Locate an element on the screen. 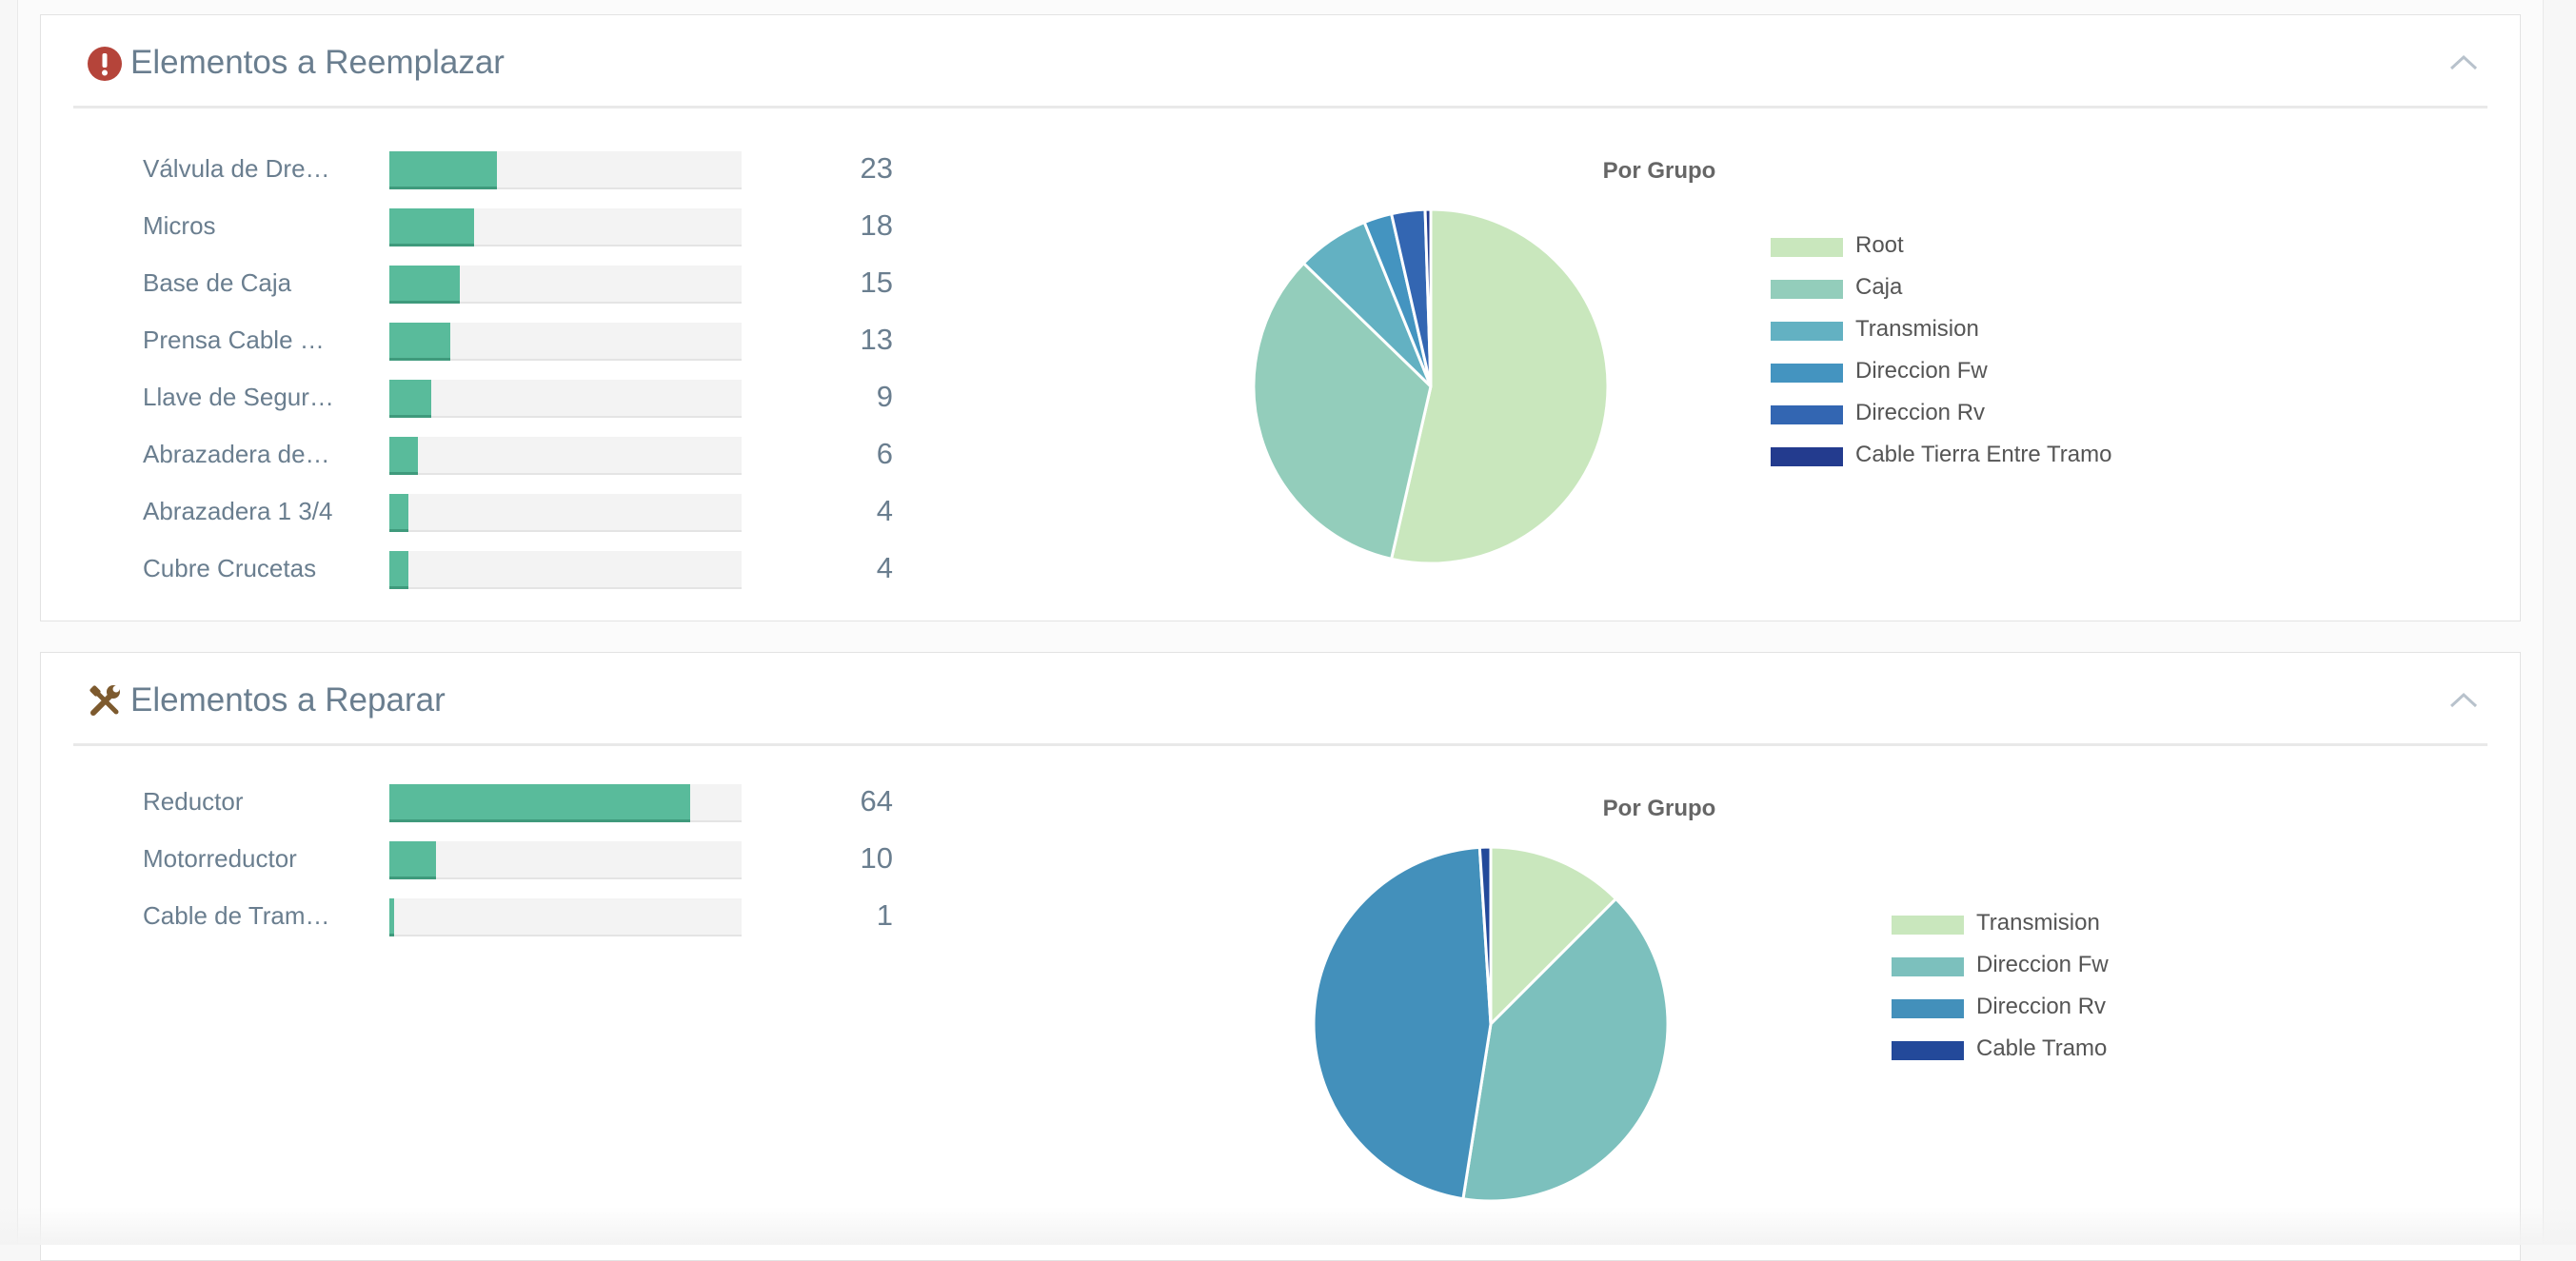 Image resolution: width=2576 pixels, height=1261 pixels. bottom-fade is located at coordinates (1288, 1226).